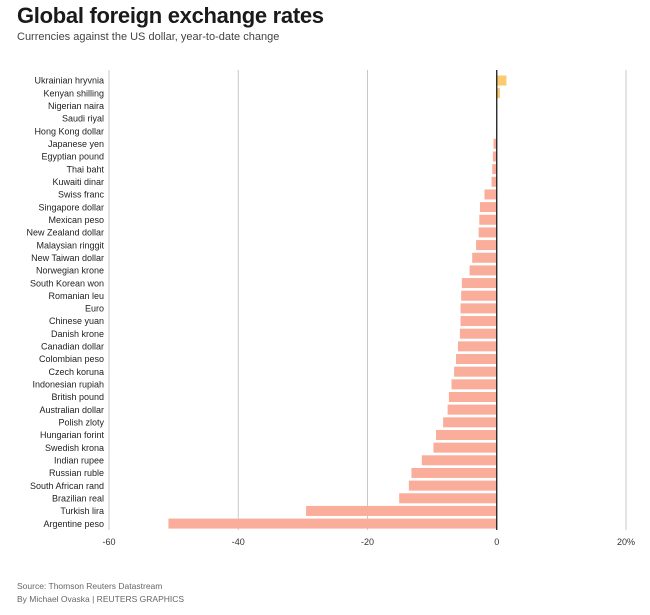 Image resolution: width=650 pixels, height=615 pixels. I want to click on category-label: Chinese yuan, so click(76, 321).